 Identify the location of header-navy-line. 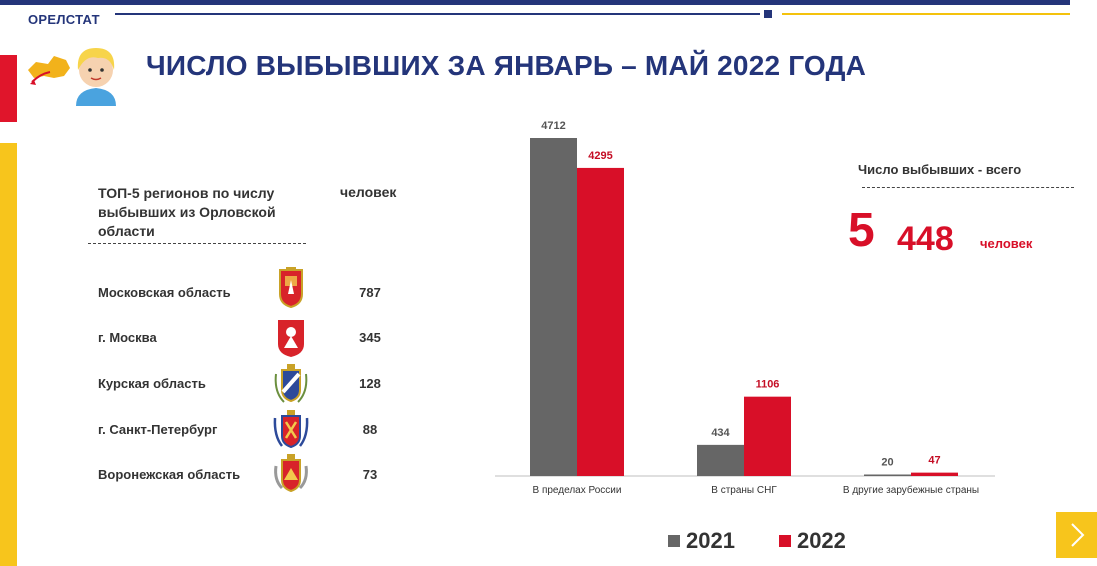
(437, 14).